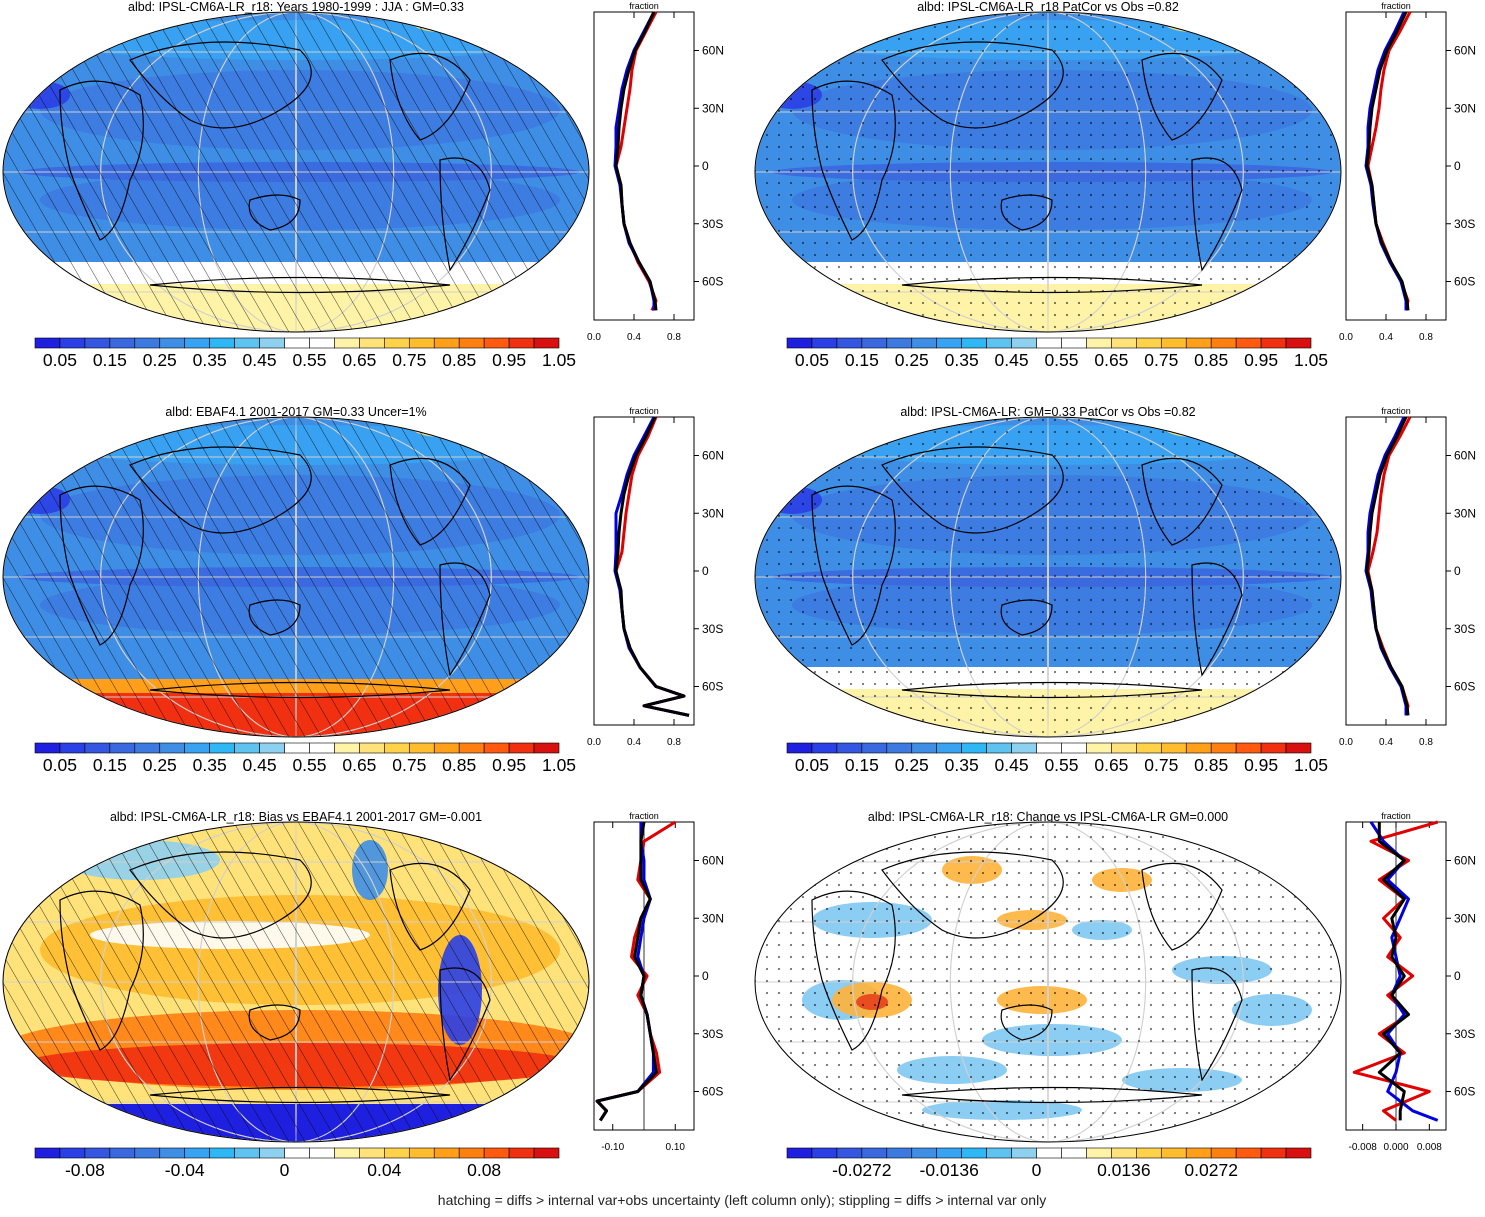 Image resolution: width=1485 pixels, height=1217 pixels. I want to click on stippling-overlay, so click(1048, 982).